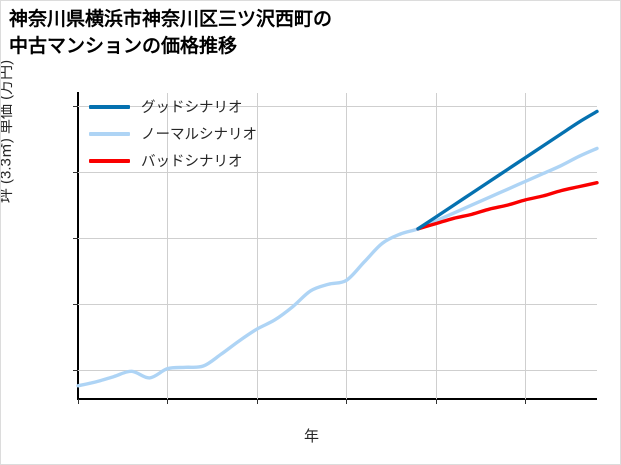  What do you see at coordinates (78, 246) in the screenshot?
I see `y-axis-spine` at bounding box center [78, 246].